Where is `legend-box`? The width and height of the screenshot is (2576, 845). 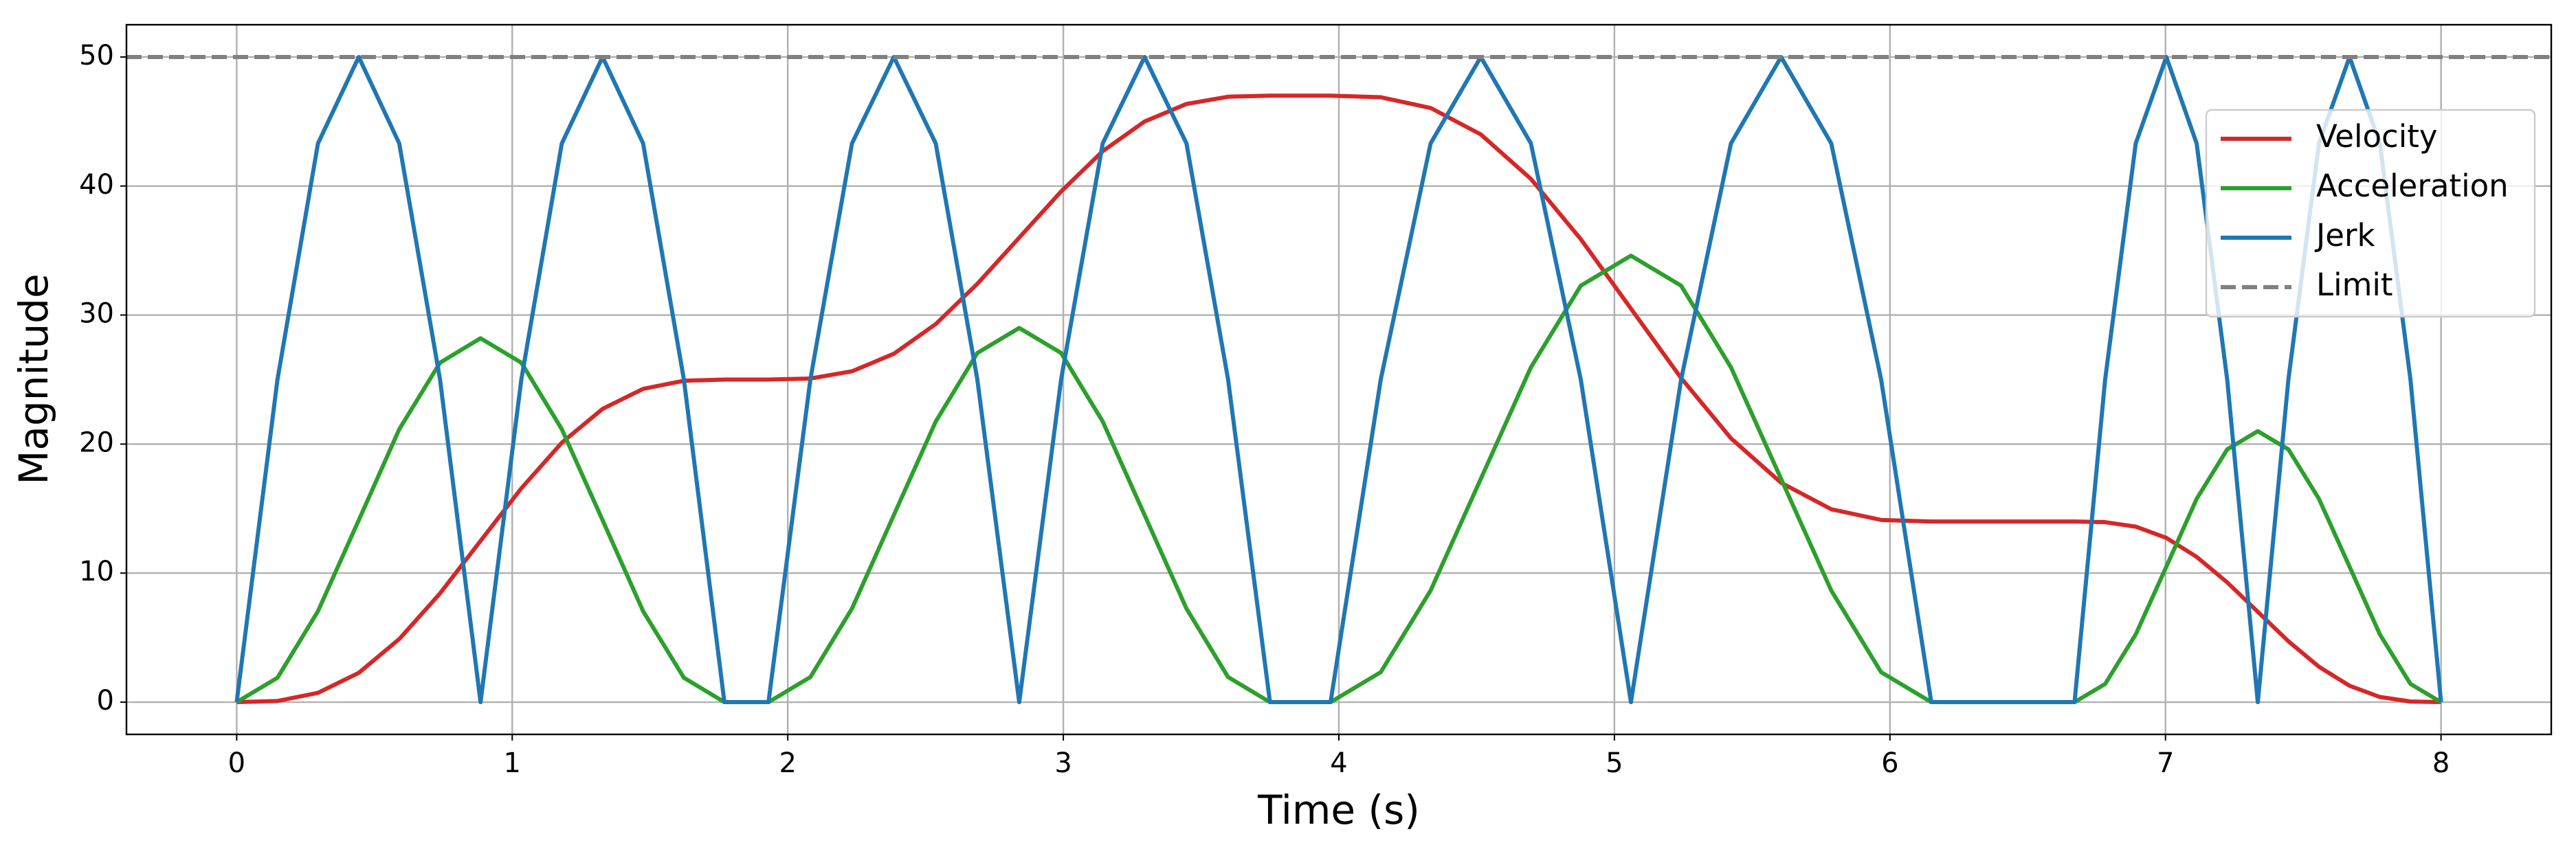 legend-box is located at coordinates (2370, 214).